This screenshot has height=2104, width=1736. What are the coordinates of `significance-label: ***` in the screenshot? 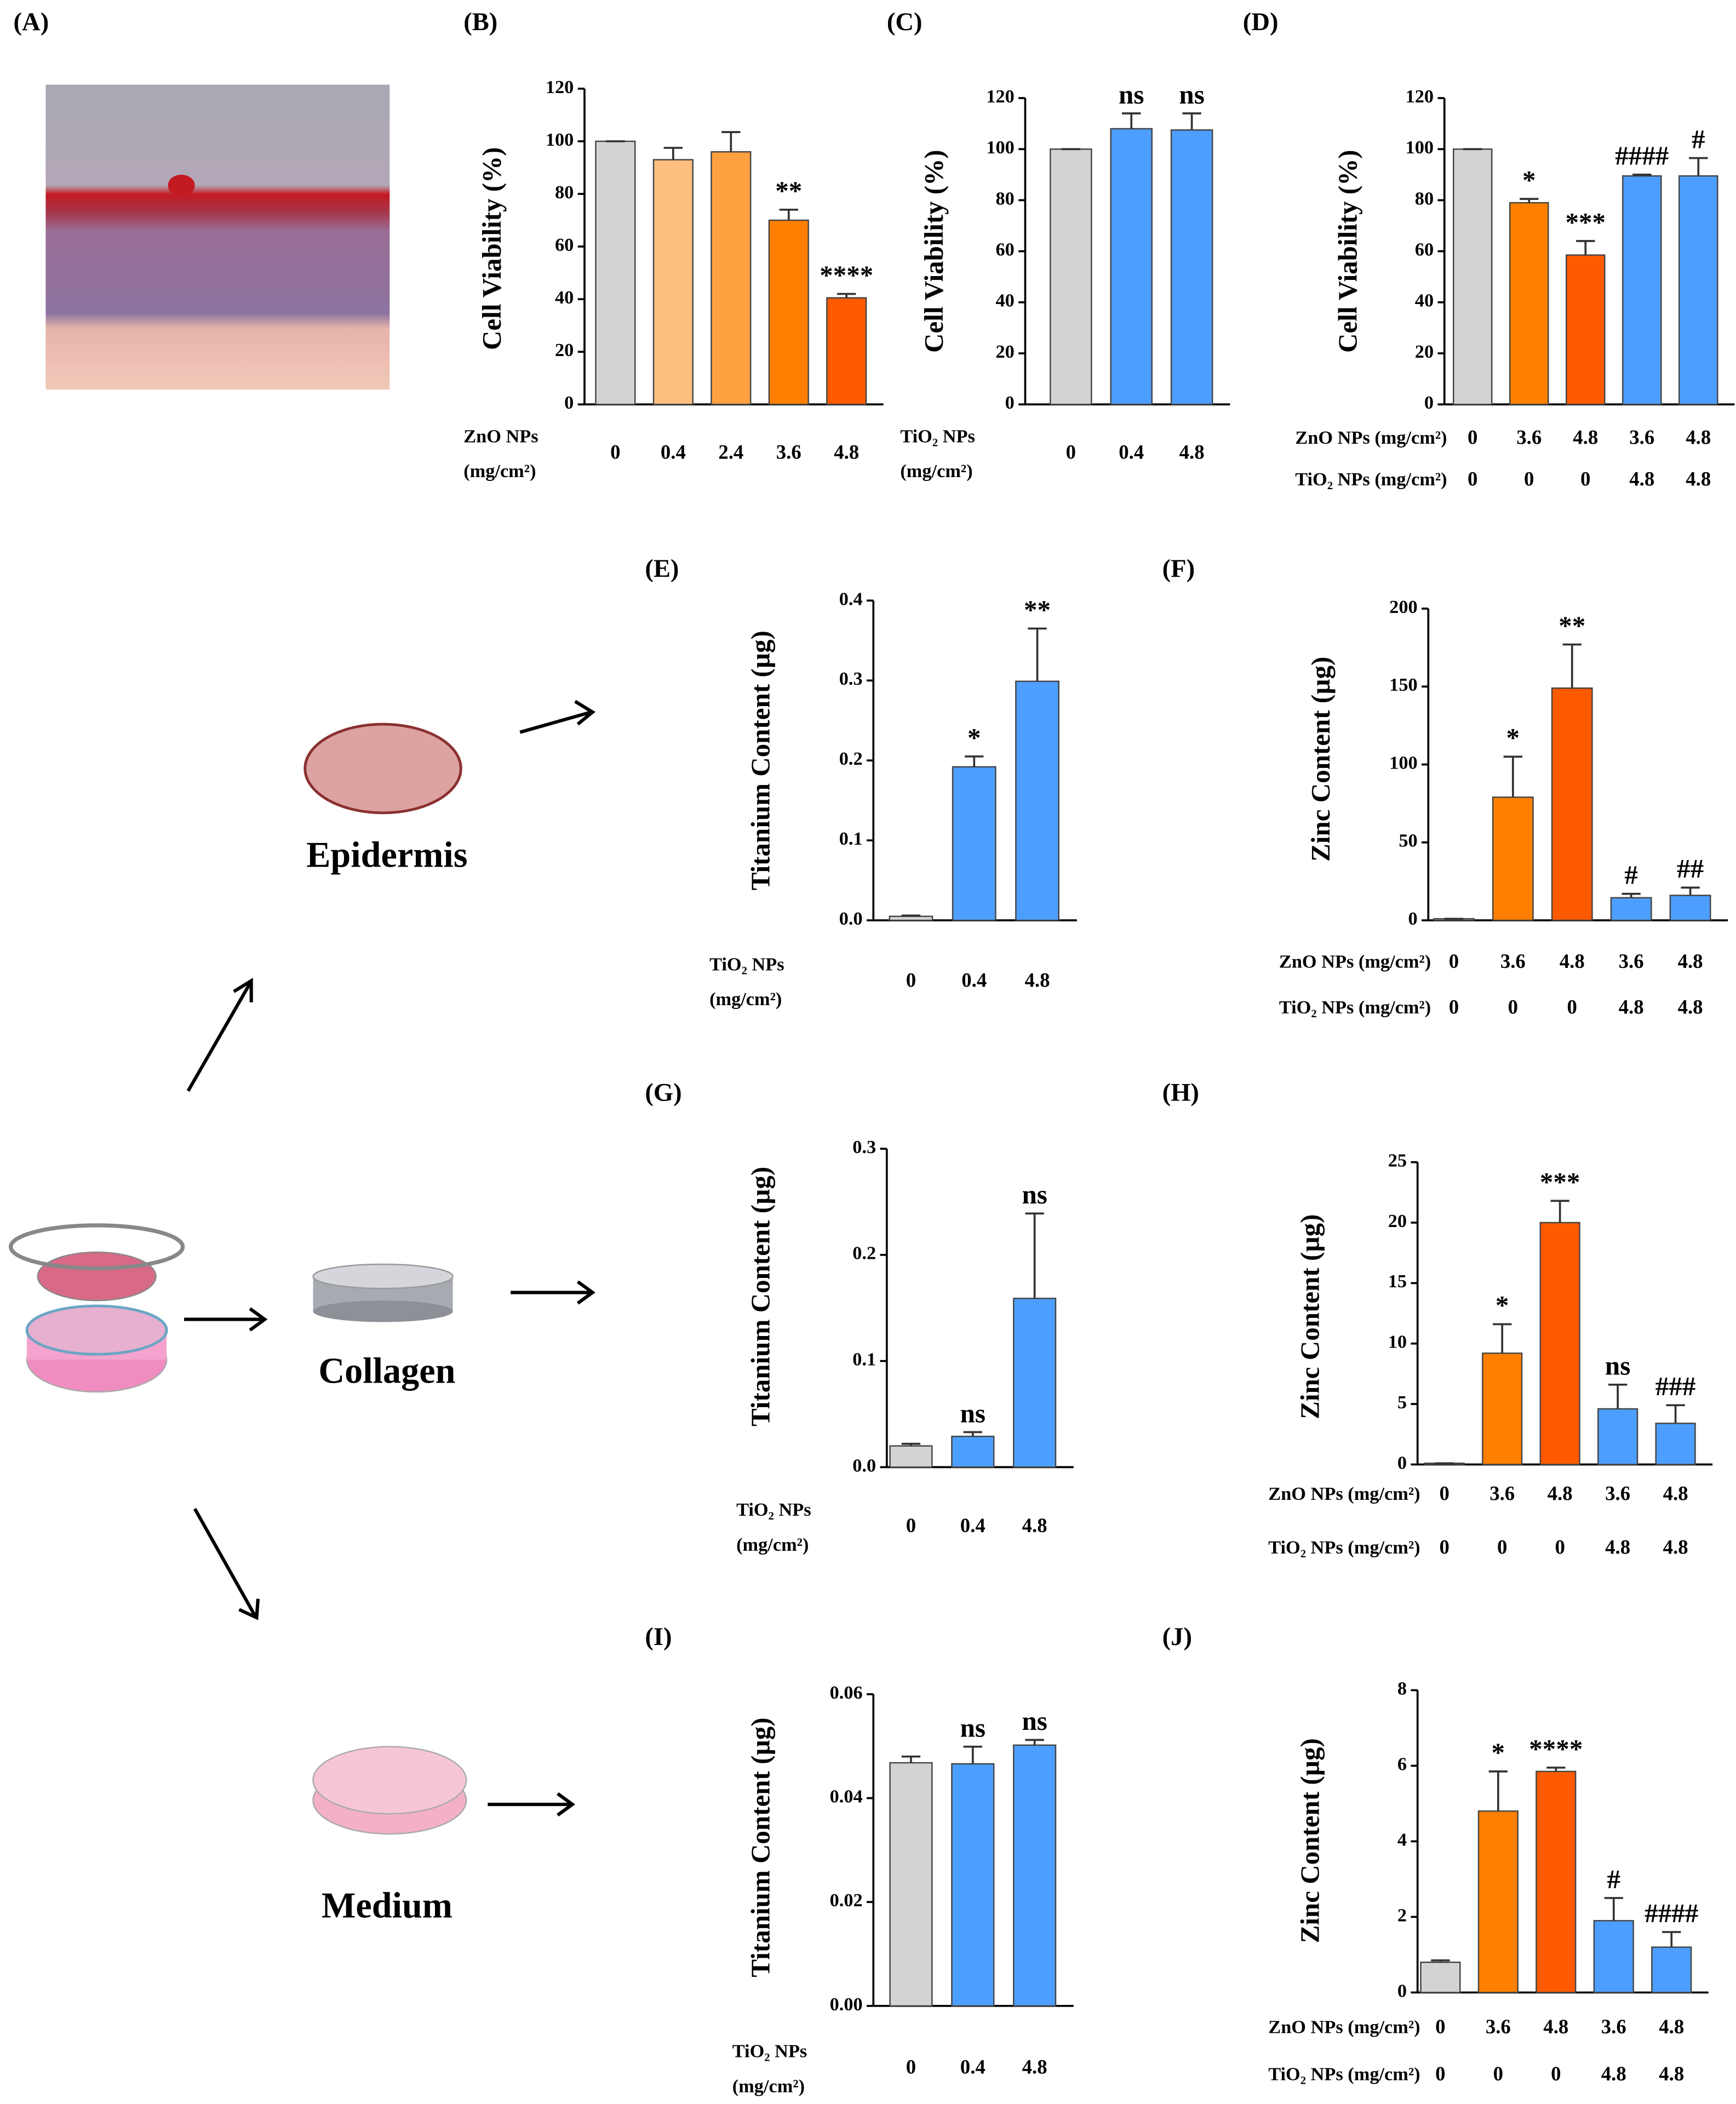 It's located at (1560, 1182).